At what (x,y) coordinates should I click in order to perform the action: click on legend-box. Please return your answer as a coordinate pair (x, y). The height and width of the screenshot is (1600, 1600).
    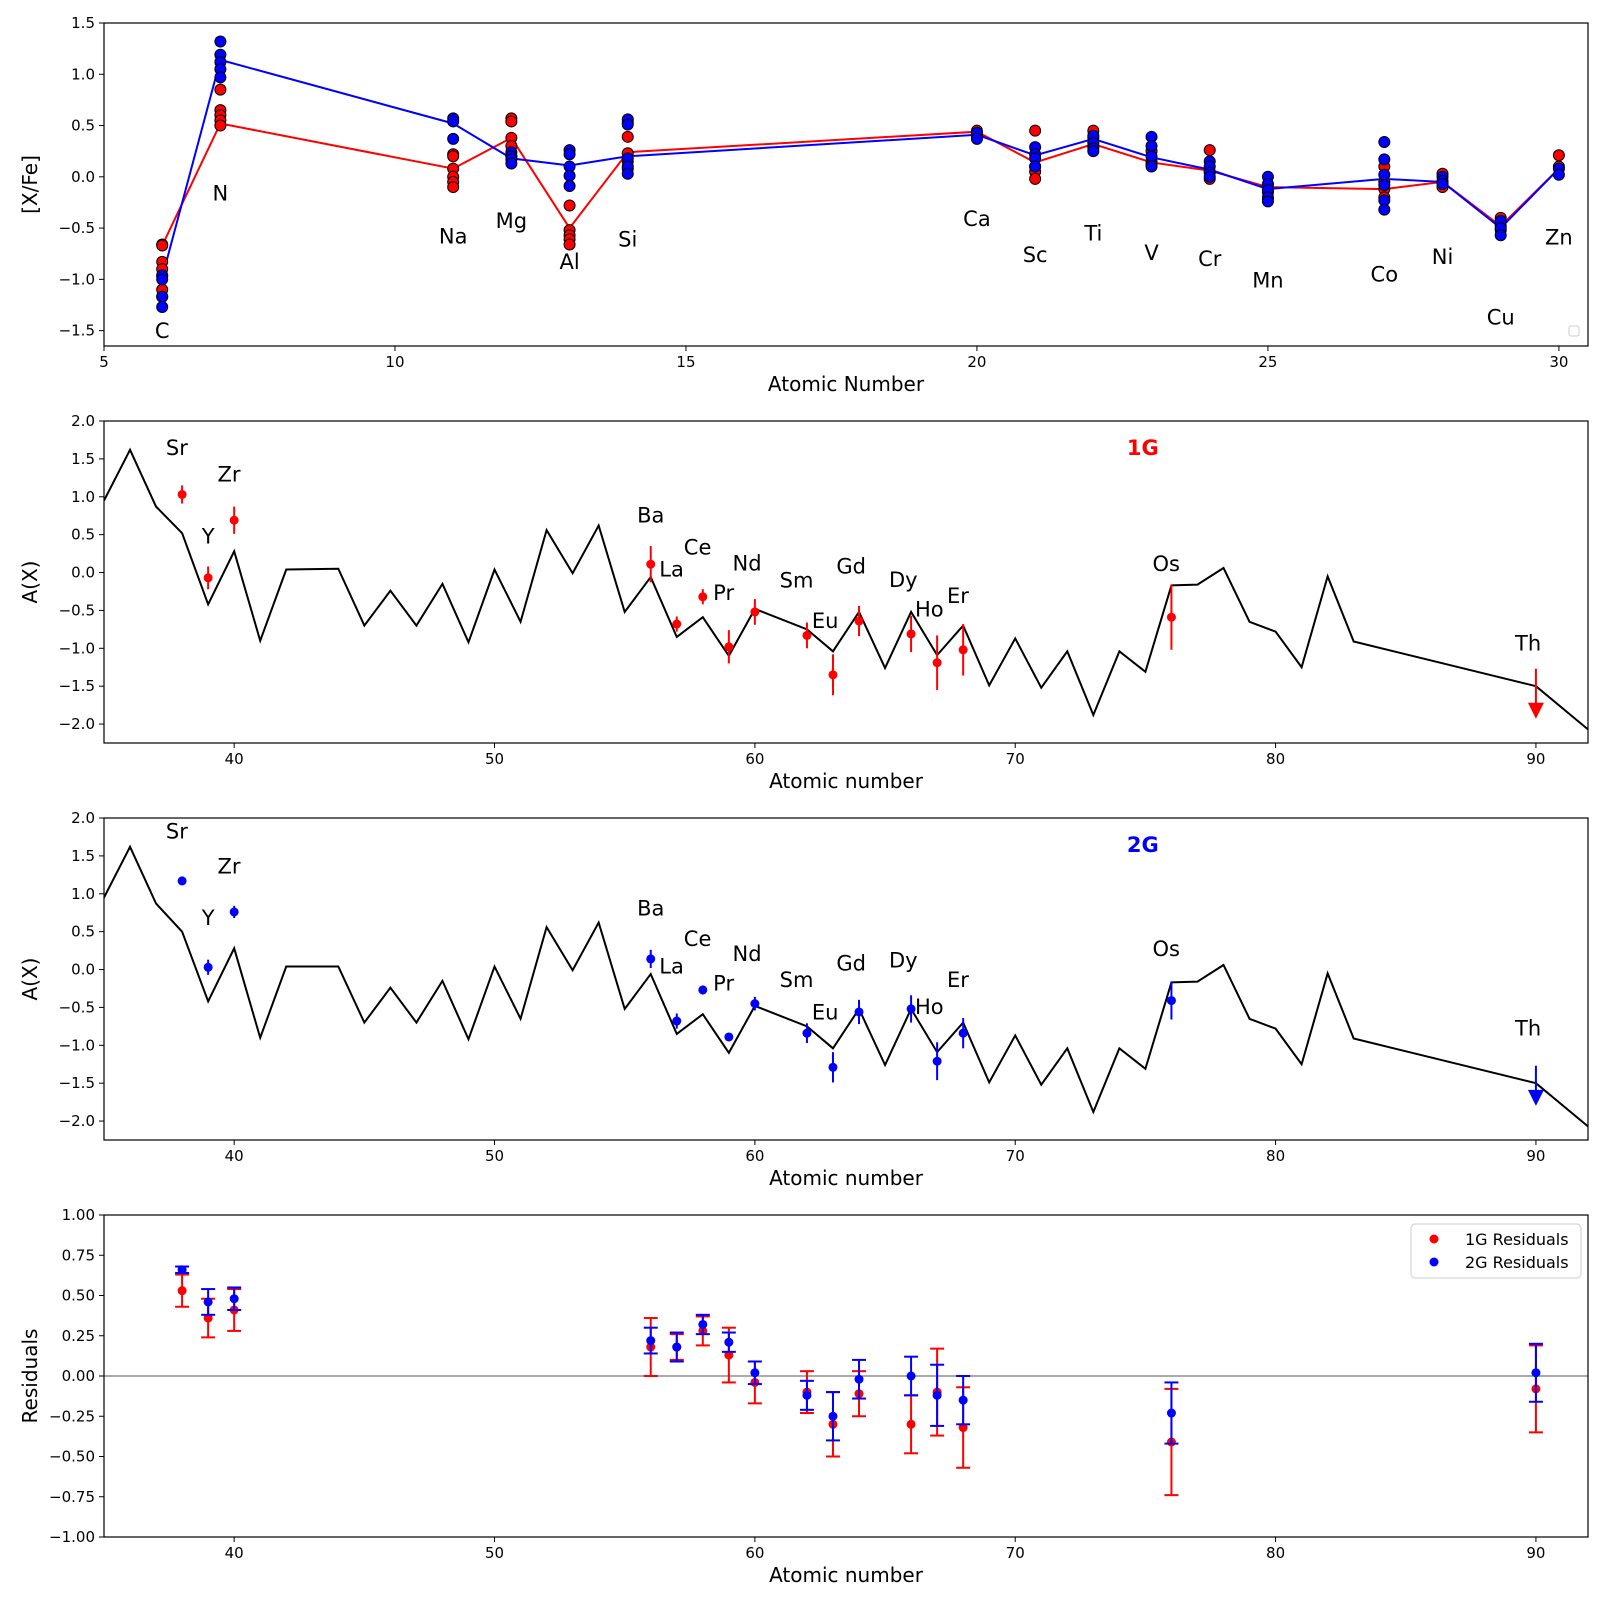
    Looking at the image, I should click on (1574, 331).